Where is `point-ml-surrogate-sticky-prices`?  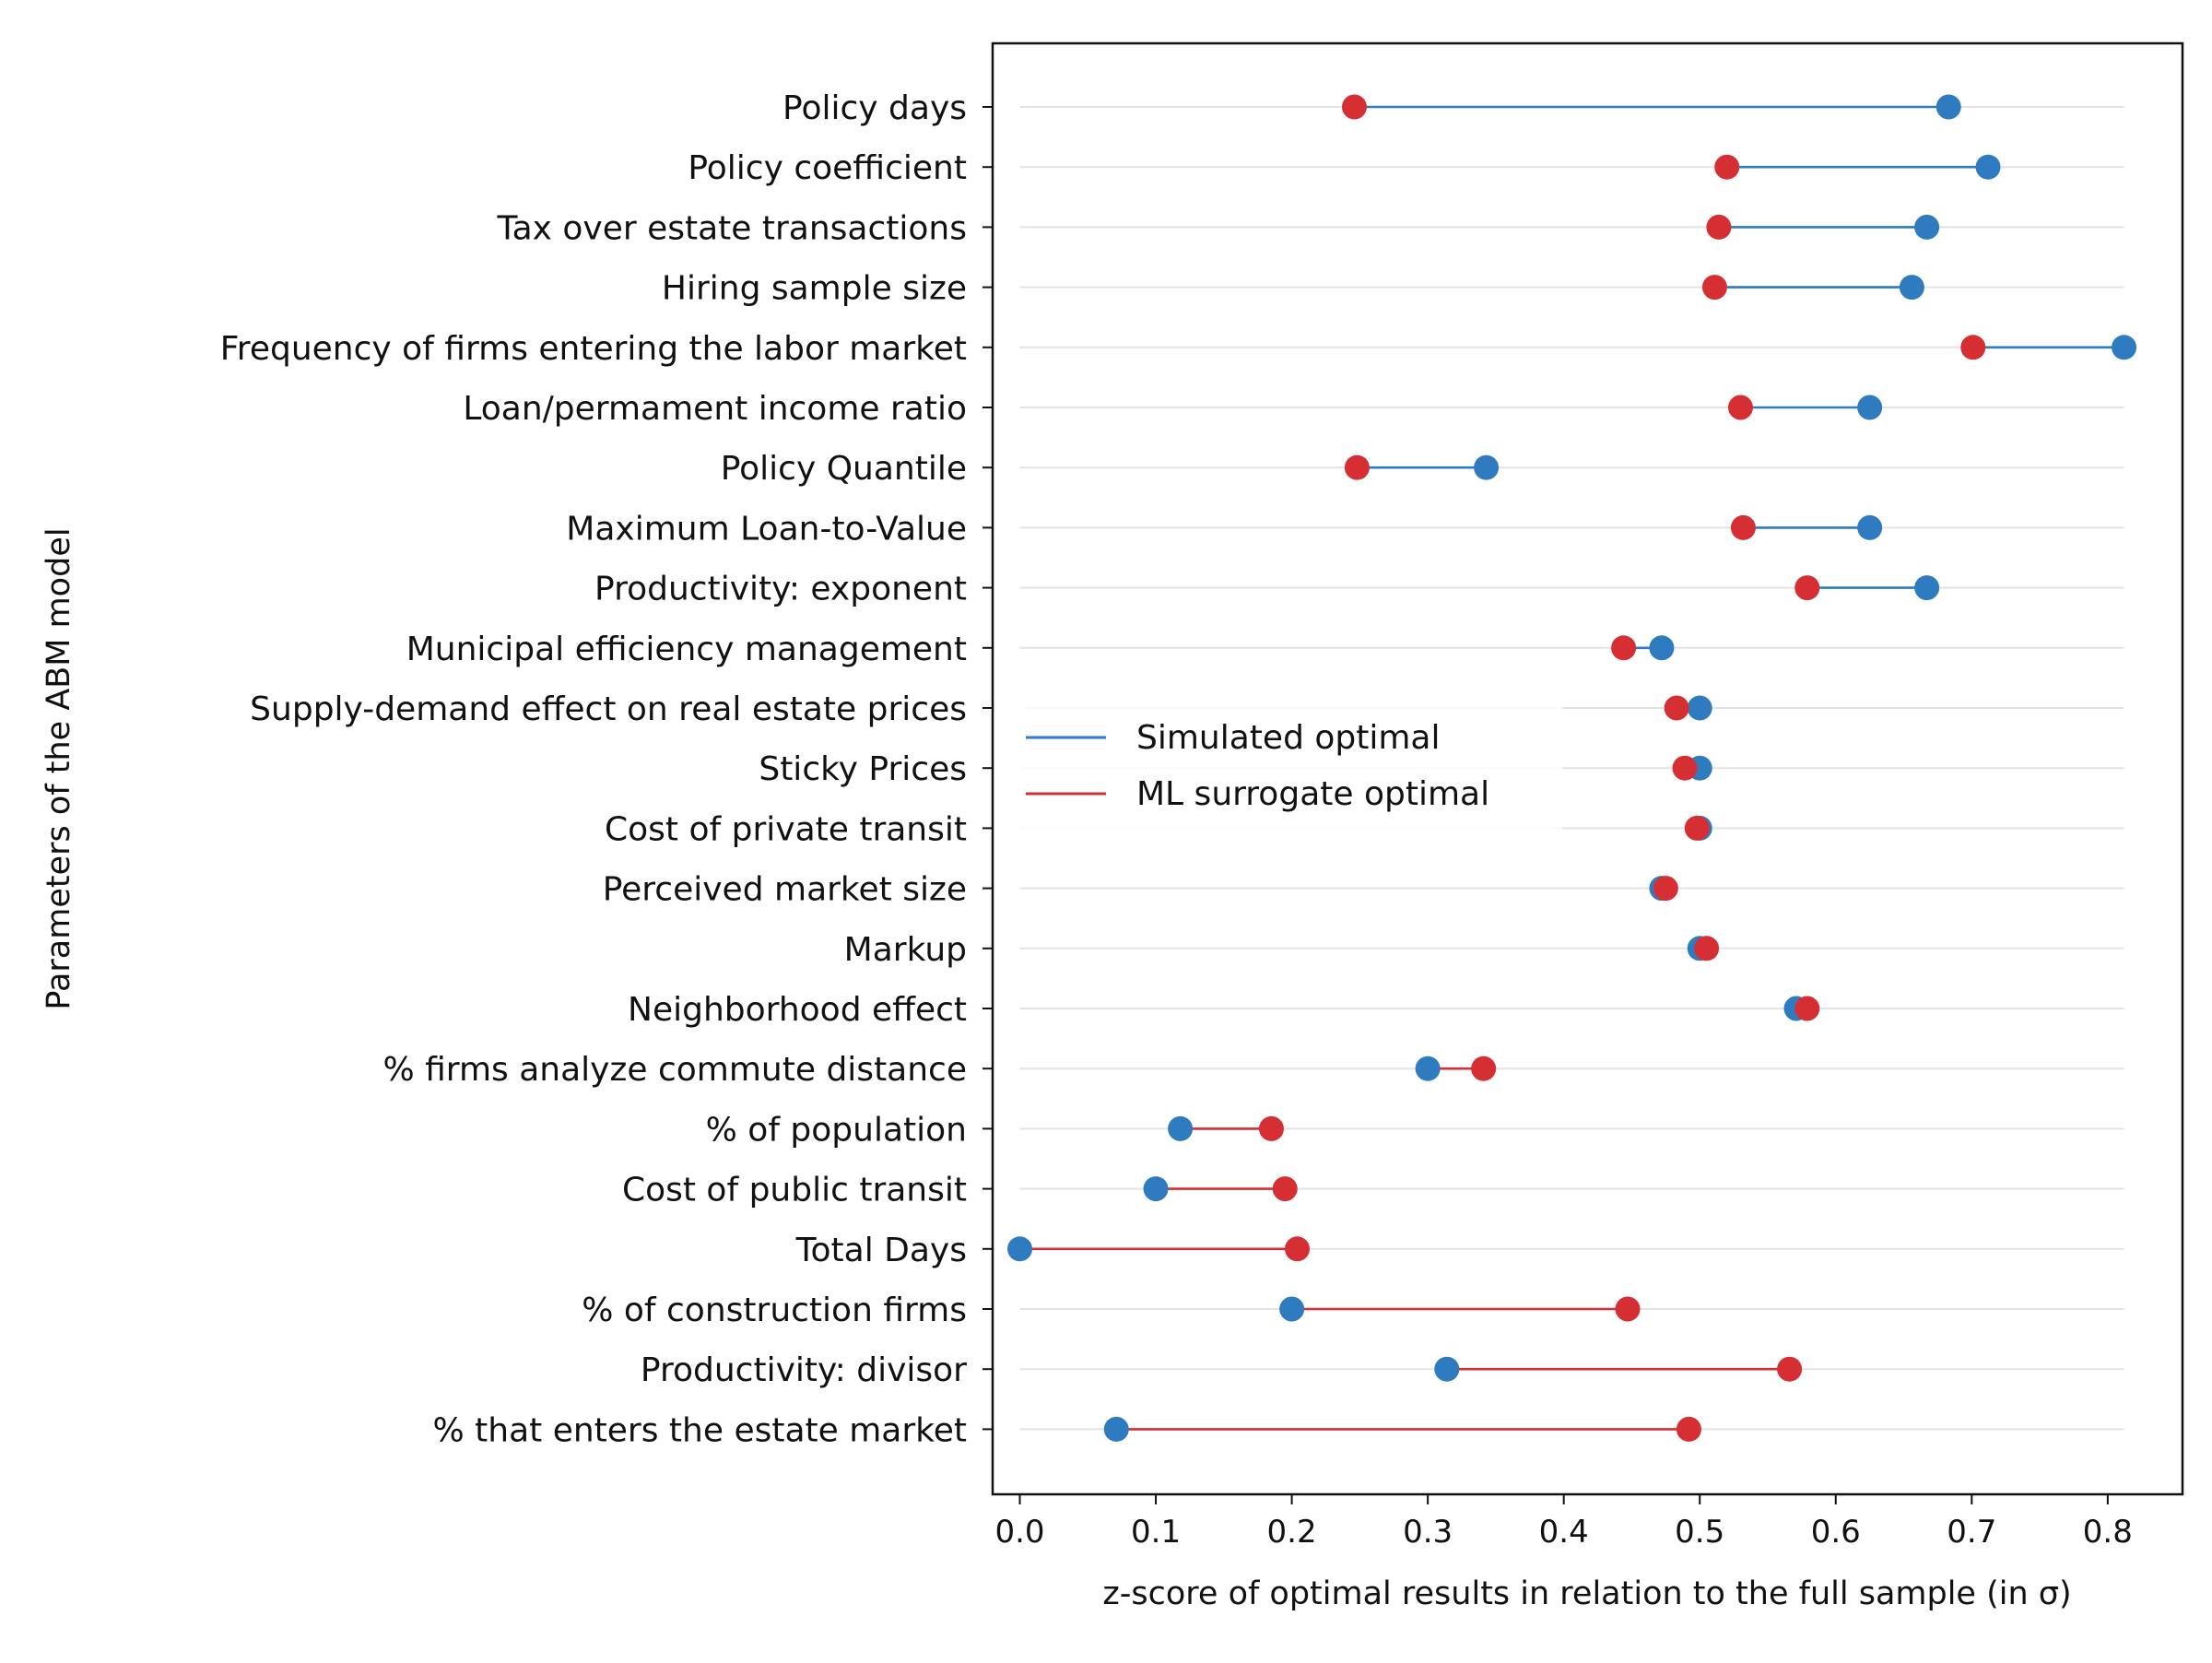
point-ml-surrogate-sticky-prices is located at coordinates (1685, 768).